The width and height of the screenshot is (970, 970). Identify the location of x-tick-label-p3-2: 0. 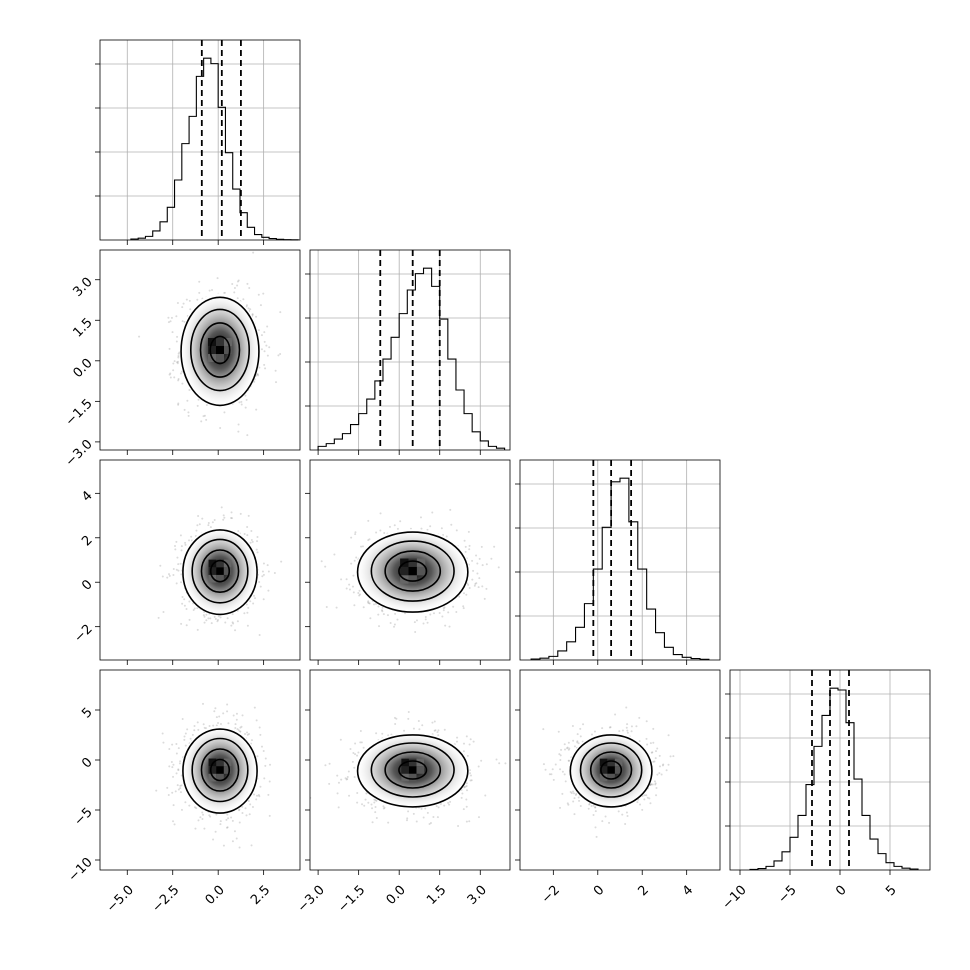
(841, 891).